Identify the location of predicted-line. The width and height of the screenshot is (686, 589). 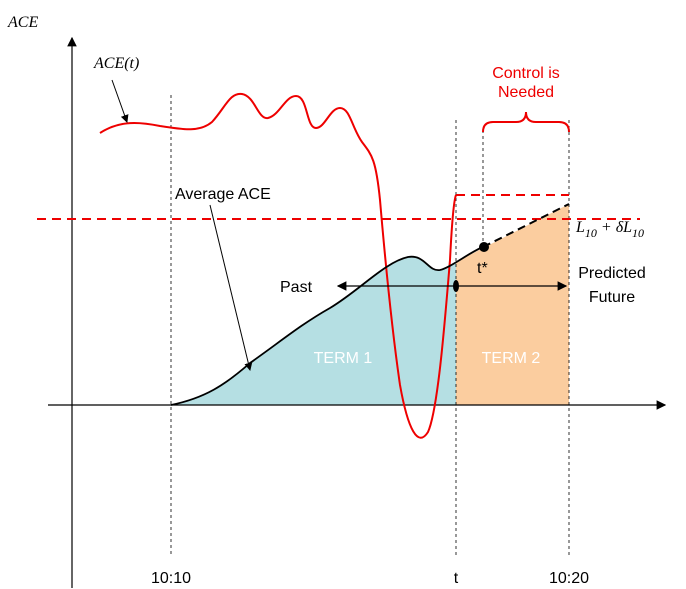
(526, 225).